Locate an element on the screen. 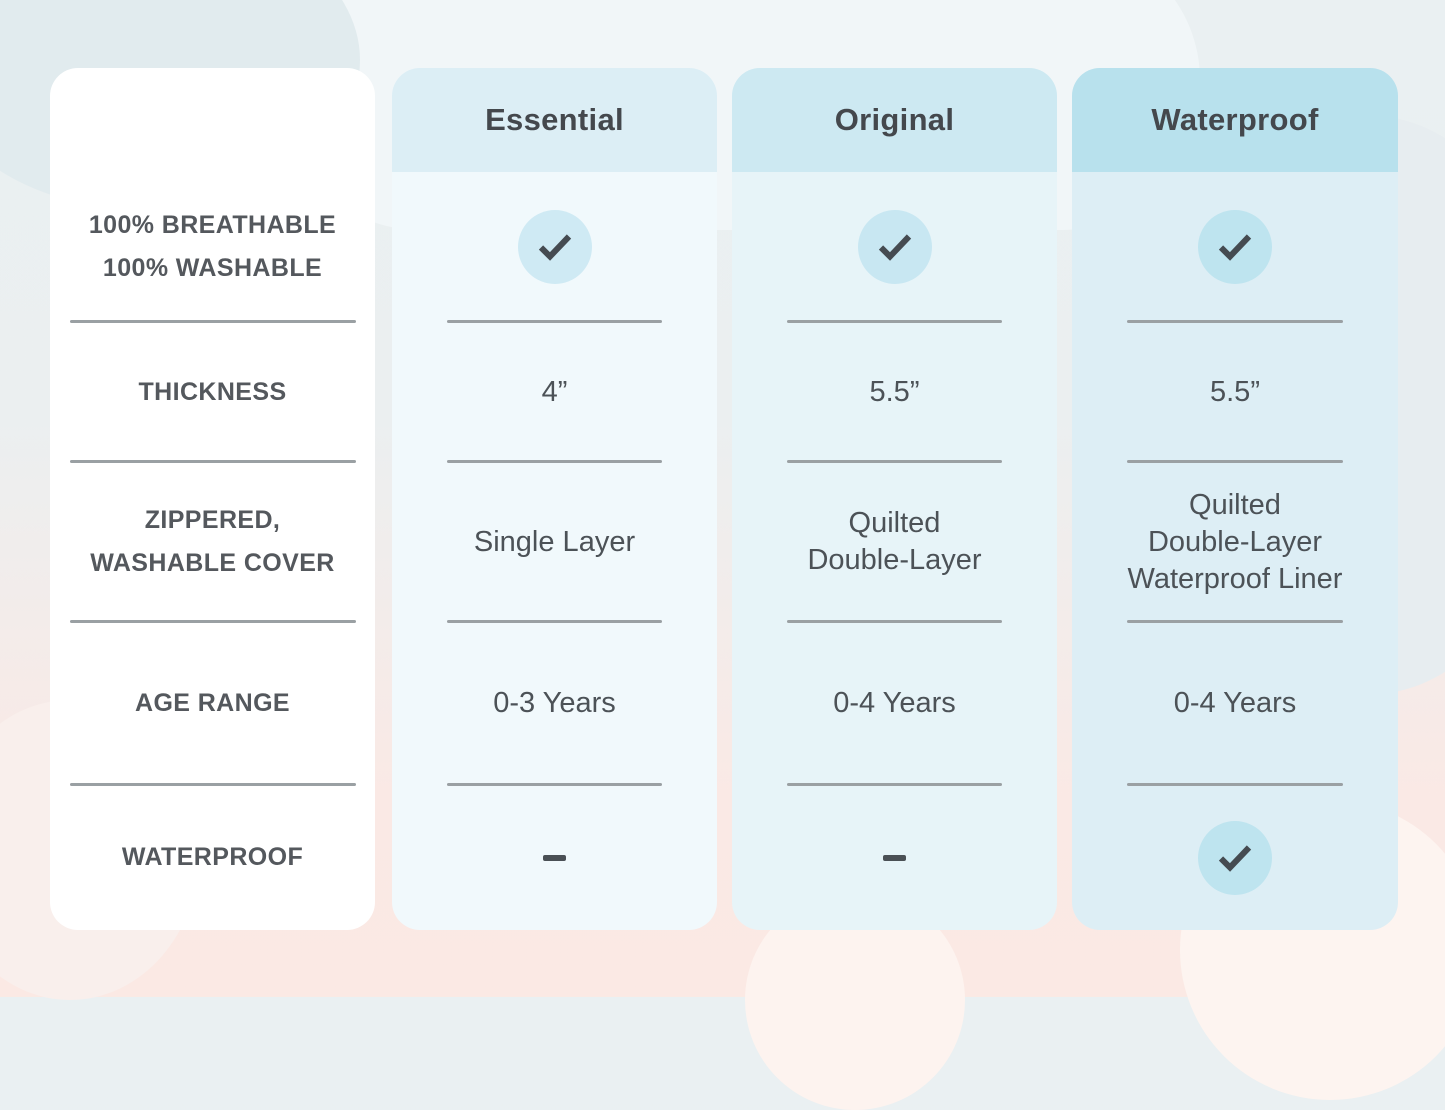 This screenshot has width=1445, height=1110. table-row: THICKNESS is located at coordinates (212, 392).